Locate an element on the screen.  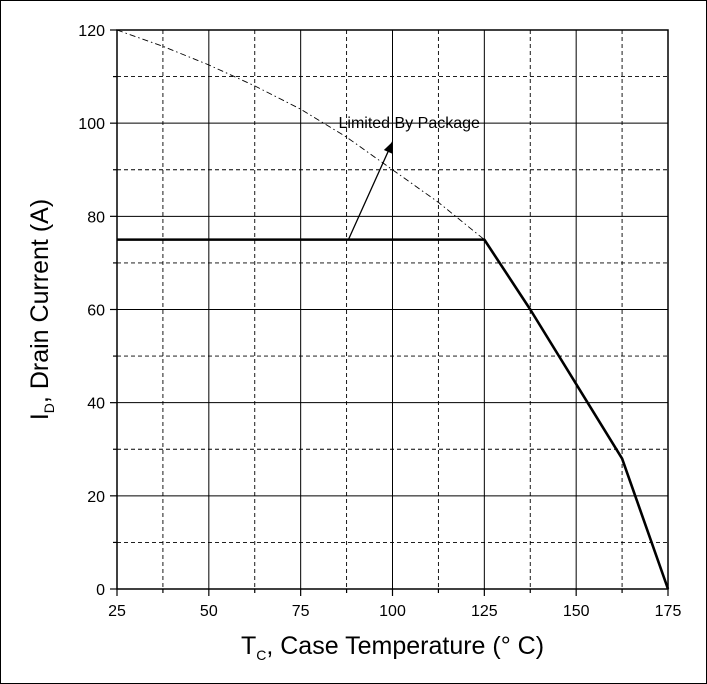
annotation-arrowhead is located at coordinates (388, 147).